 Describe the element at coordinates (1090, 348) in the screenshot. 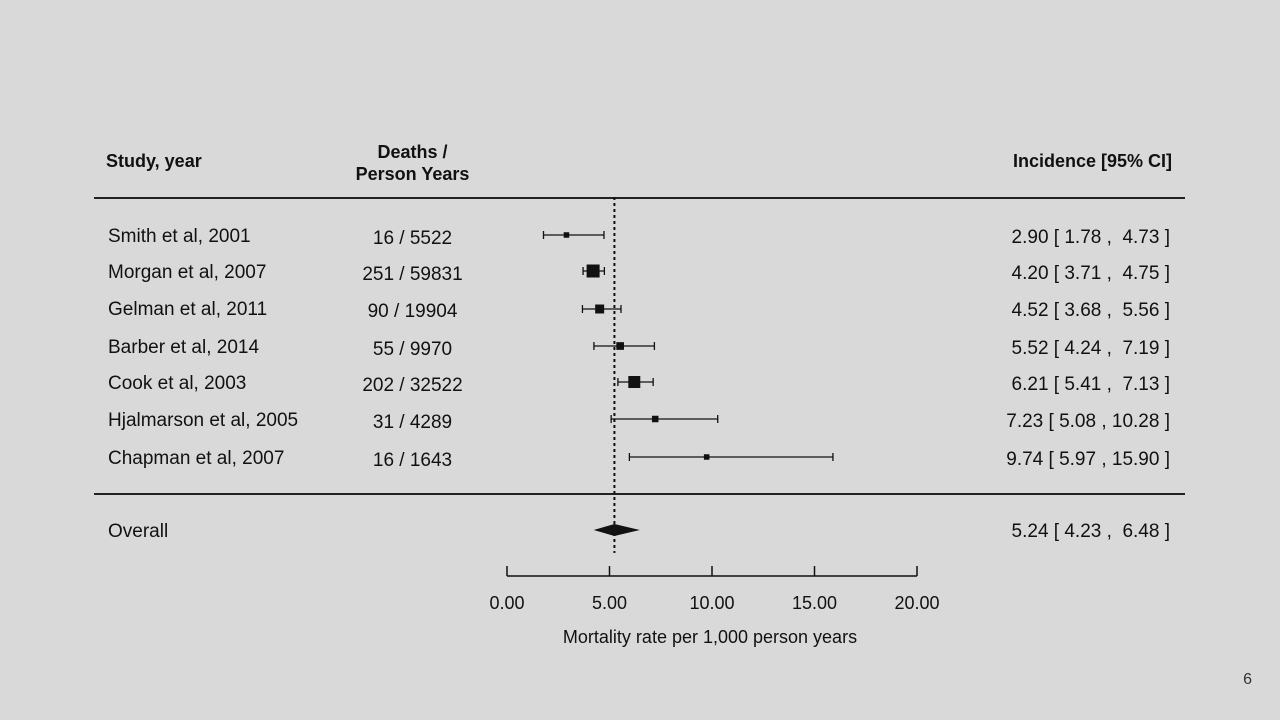

I see `study-estimate: 5.52 [ 4.24 , 7.19 ]` at that location.